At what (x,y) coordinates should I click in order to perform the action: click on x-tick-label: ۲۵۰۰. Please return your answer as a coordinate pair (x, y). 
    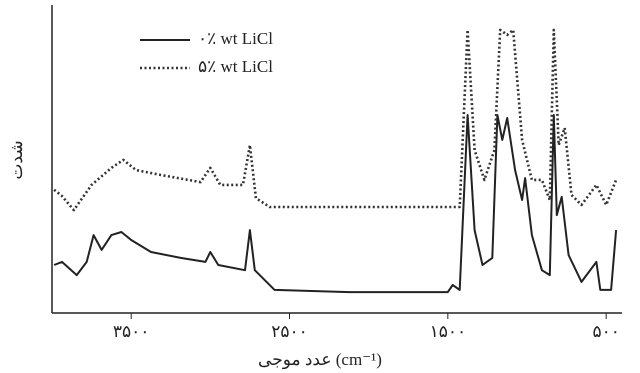
    Looking at the image, I should click on (289, 331).